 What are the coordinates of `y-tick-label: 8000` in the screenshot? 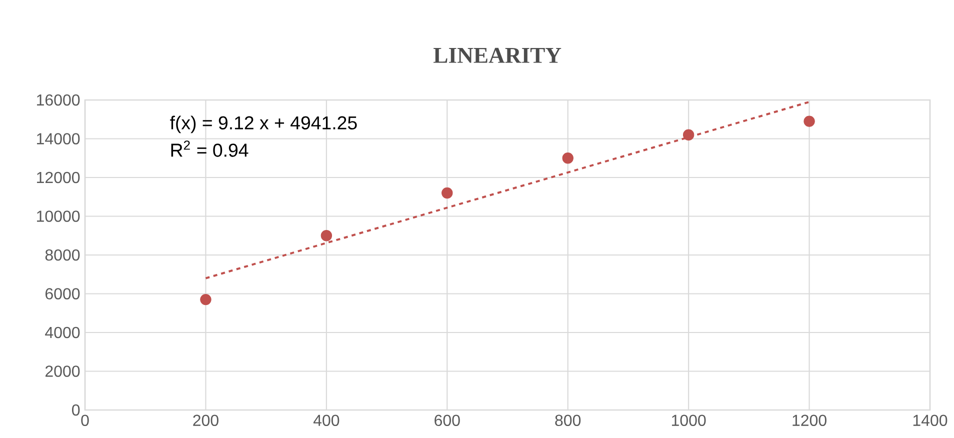 It's located at (62, 255).